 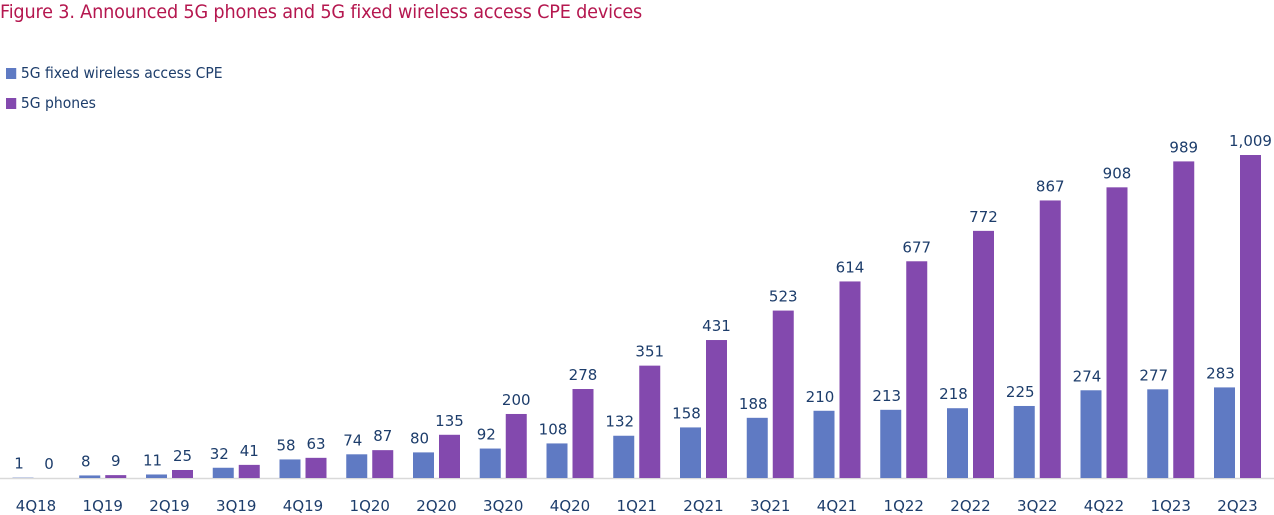 I want to click on x-tick-label: 2Q19, so click(x=169, y=506).